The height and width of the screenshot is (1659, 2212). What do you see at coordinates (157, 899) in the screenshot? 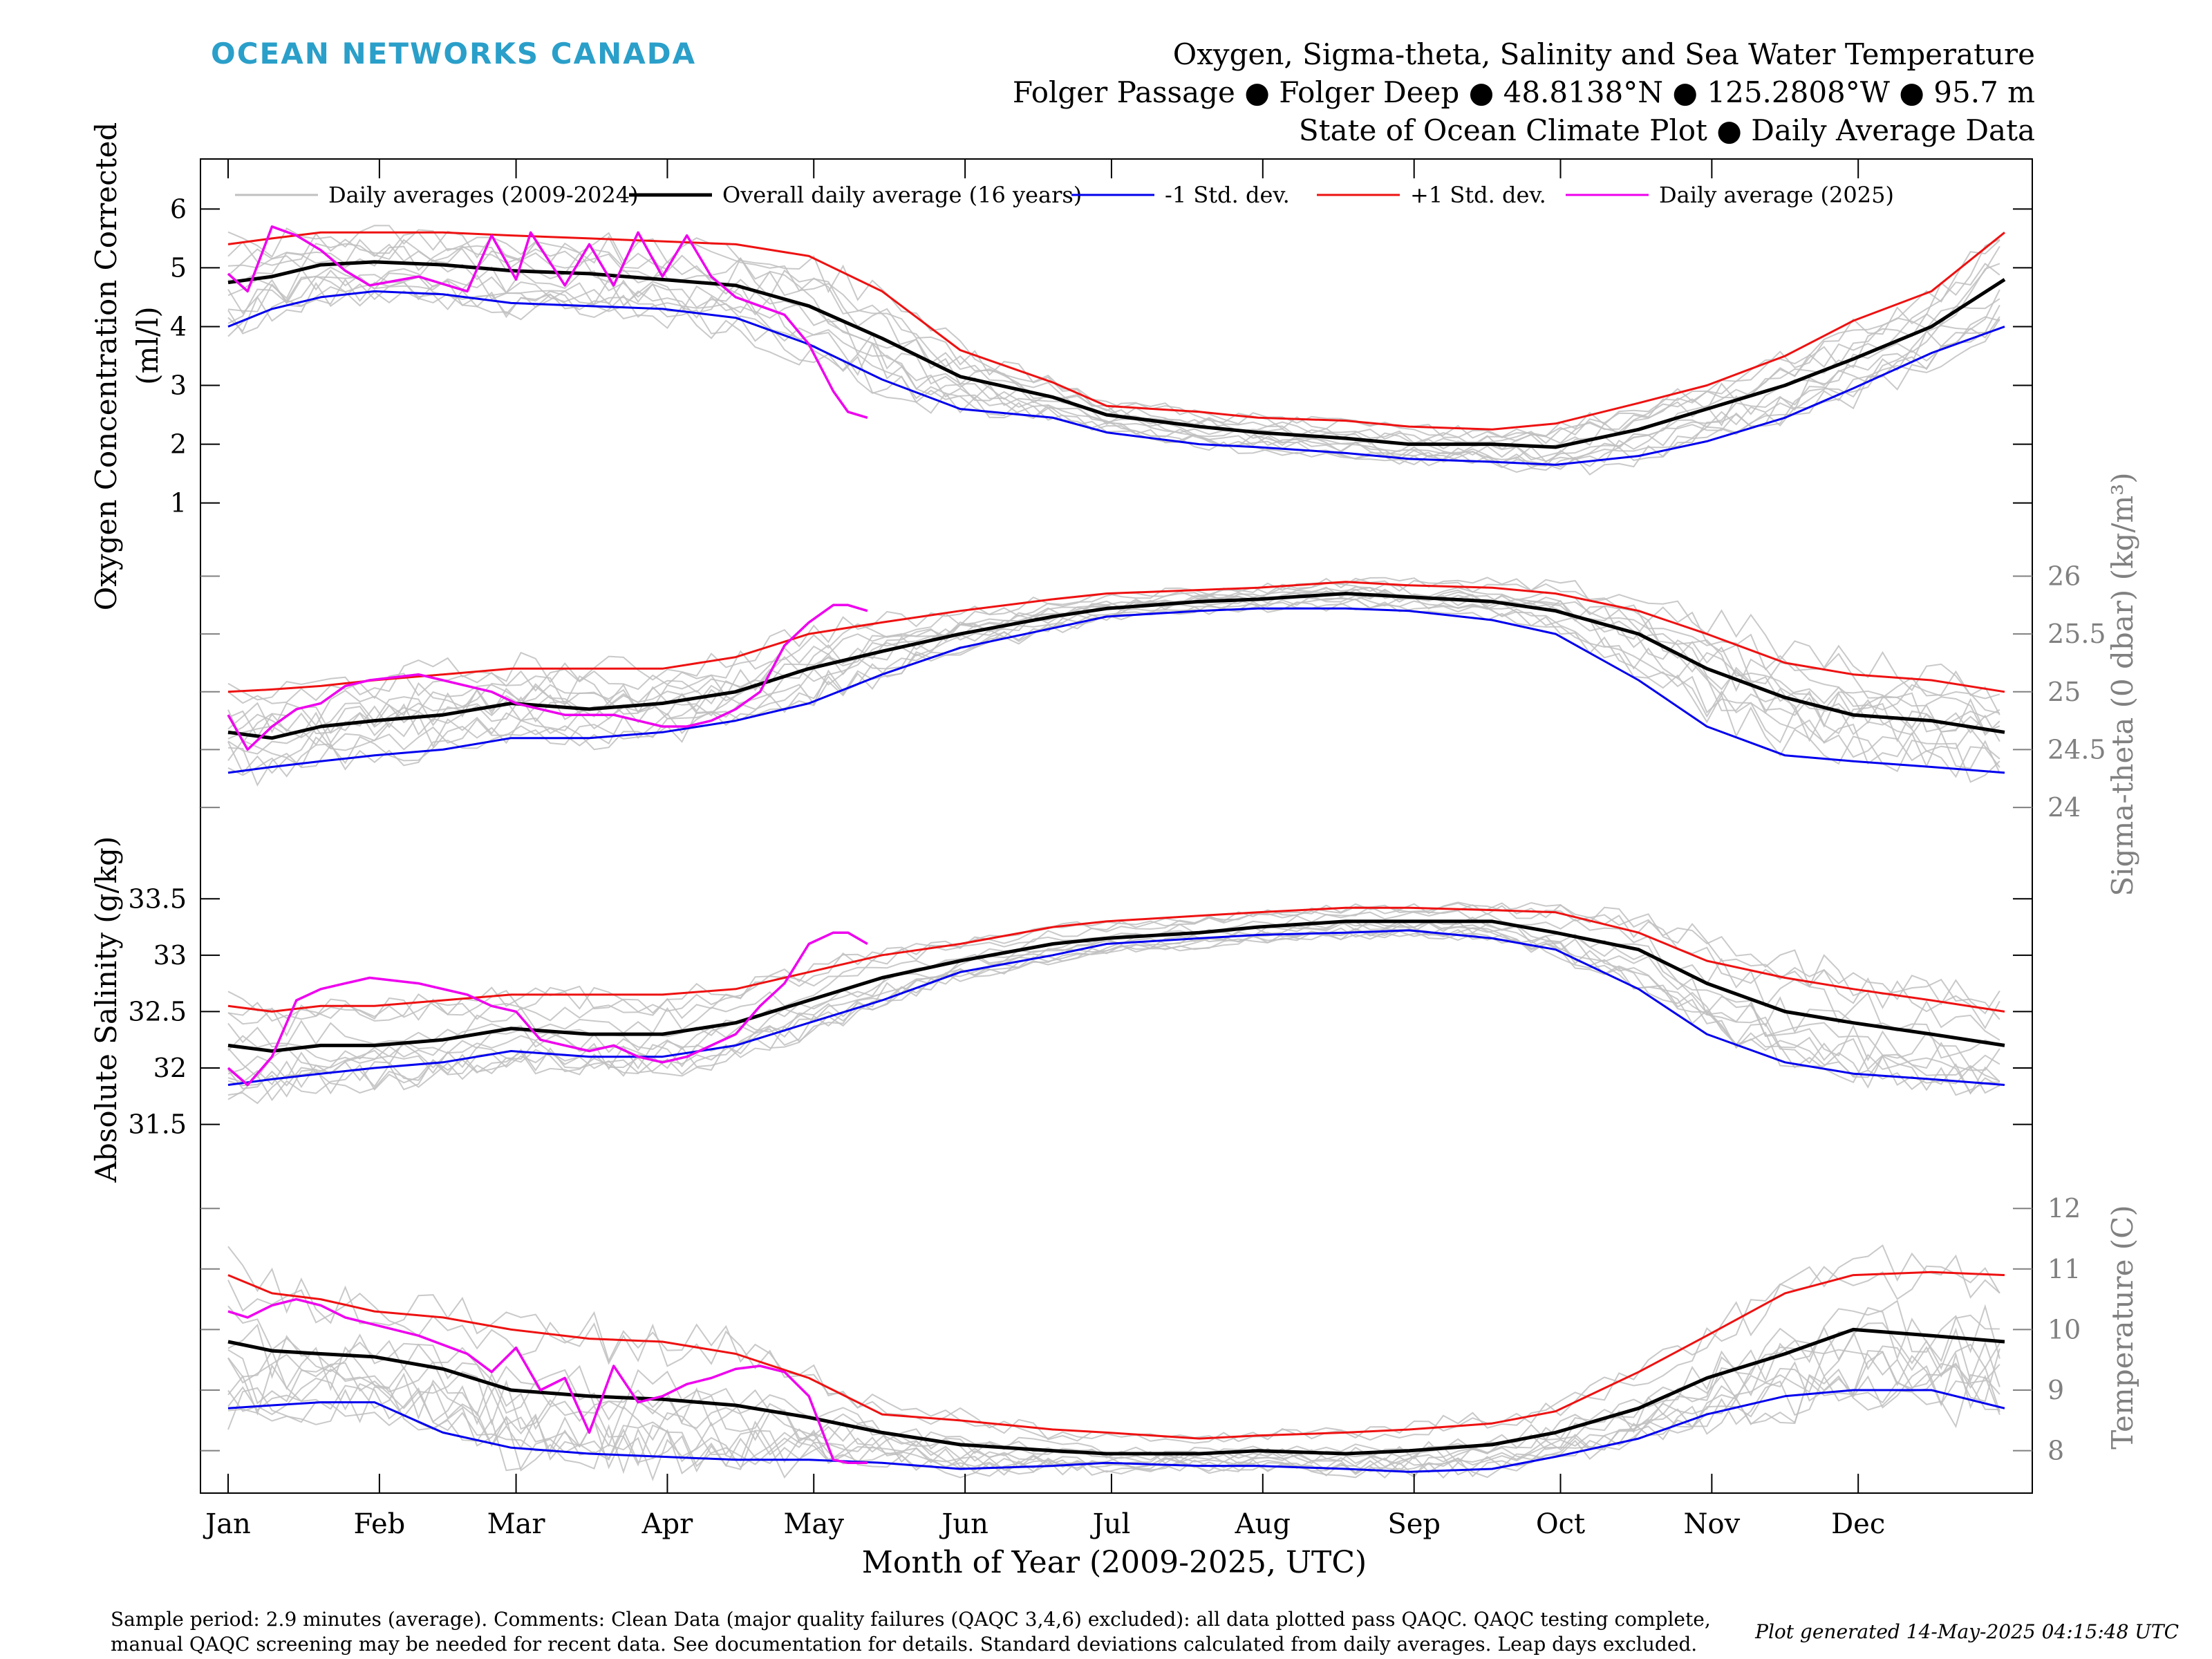
I see `y-tick-label-salinity: 33.5` at bounding box center [157, 899].